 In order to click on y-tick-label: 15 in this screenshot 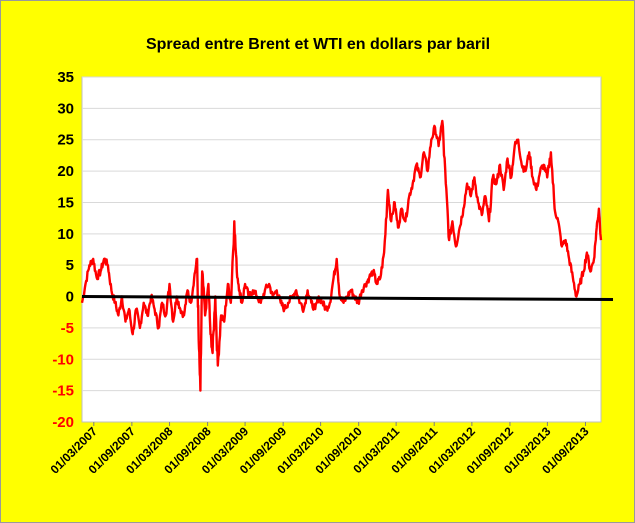, I will do `click(65, 202)`.